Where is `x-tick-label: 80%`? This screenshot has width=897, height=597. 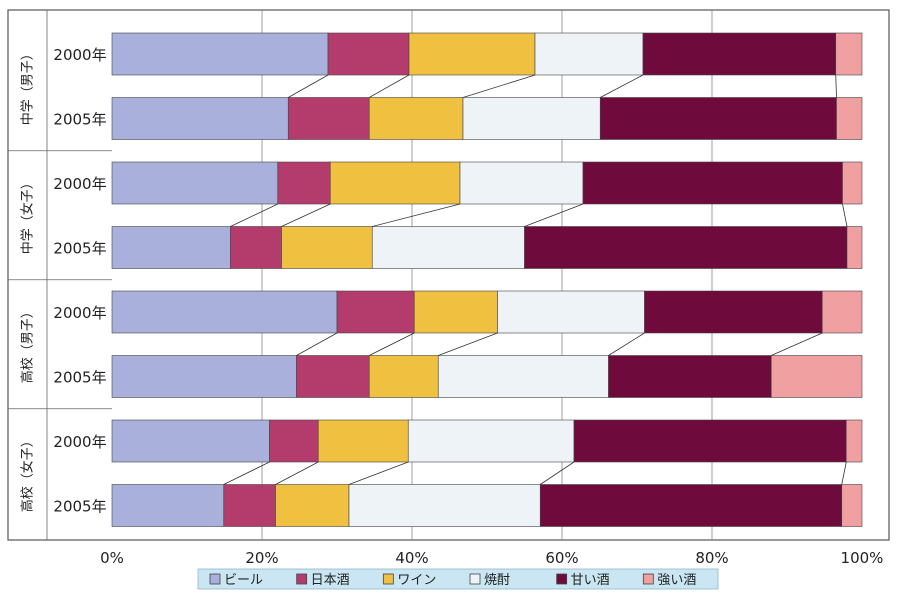
x-tick-label: 80% is located at coordinates (711, 558).